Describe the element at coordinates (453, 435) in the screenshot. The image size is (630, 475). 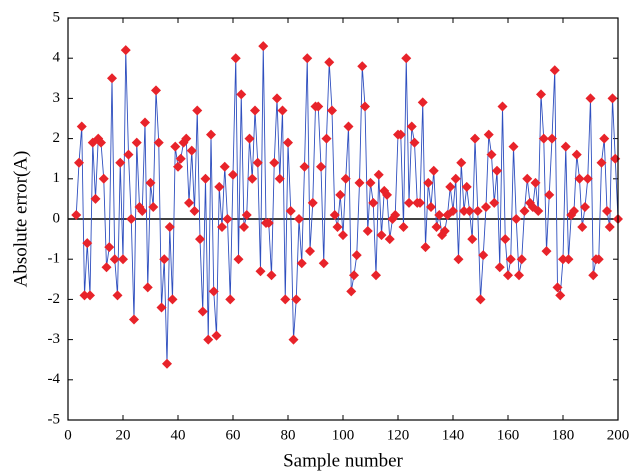
I see `x-tick-label: 140` at that location.